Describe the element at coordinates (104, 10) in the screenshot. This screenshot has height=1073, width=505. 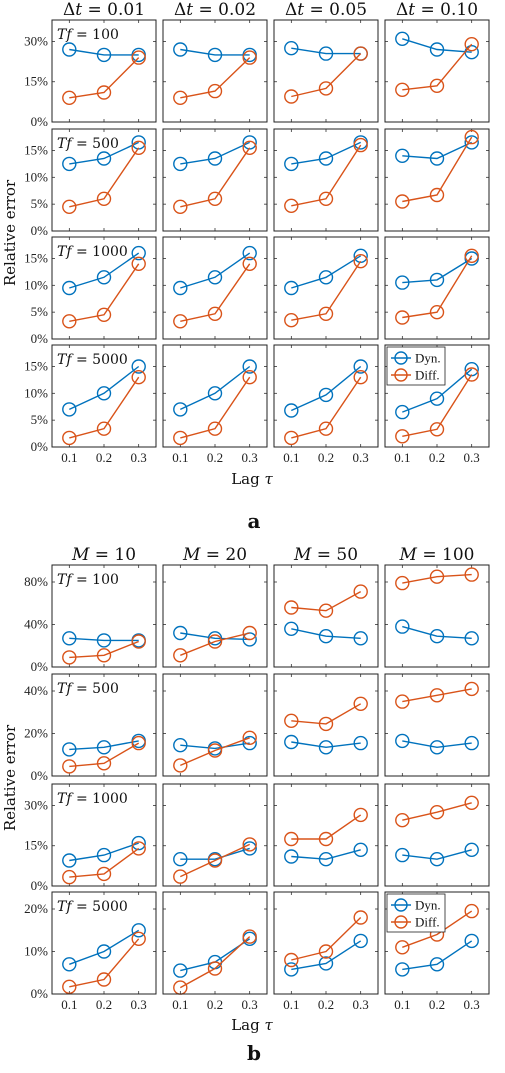
I see `column-title: Δt = 0.01` at that location.